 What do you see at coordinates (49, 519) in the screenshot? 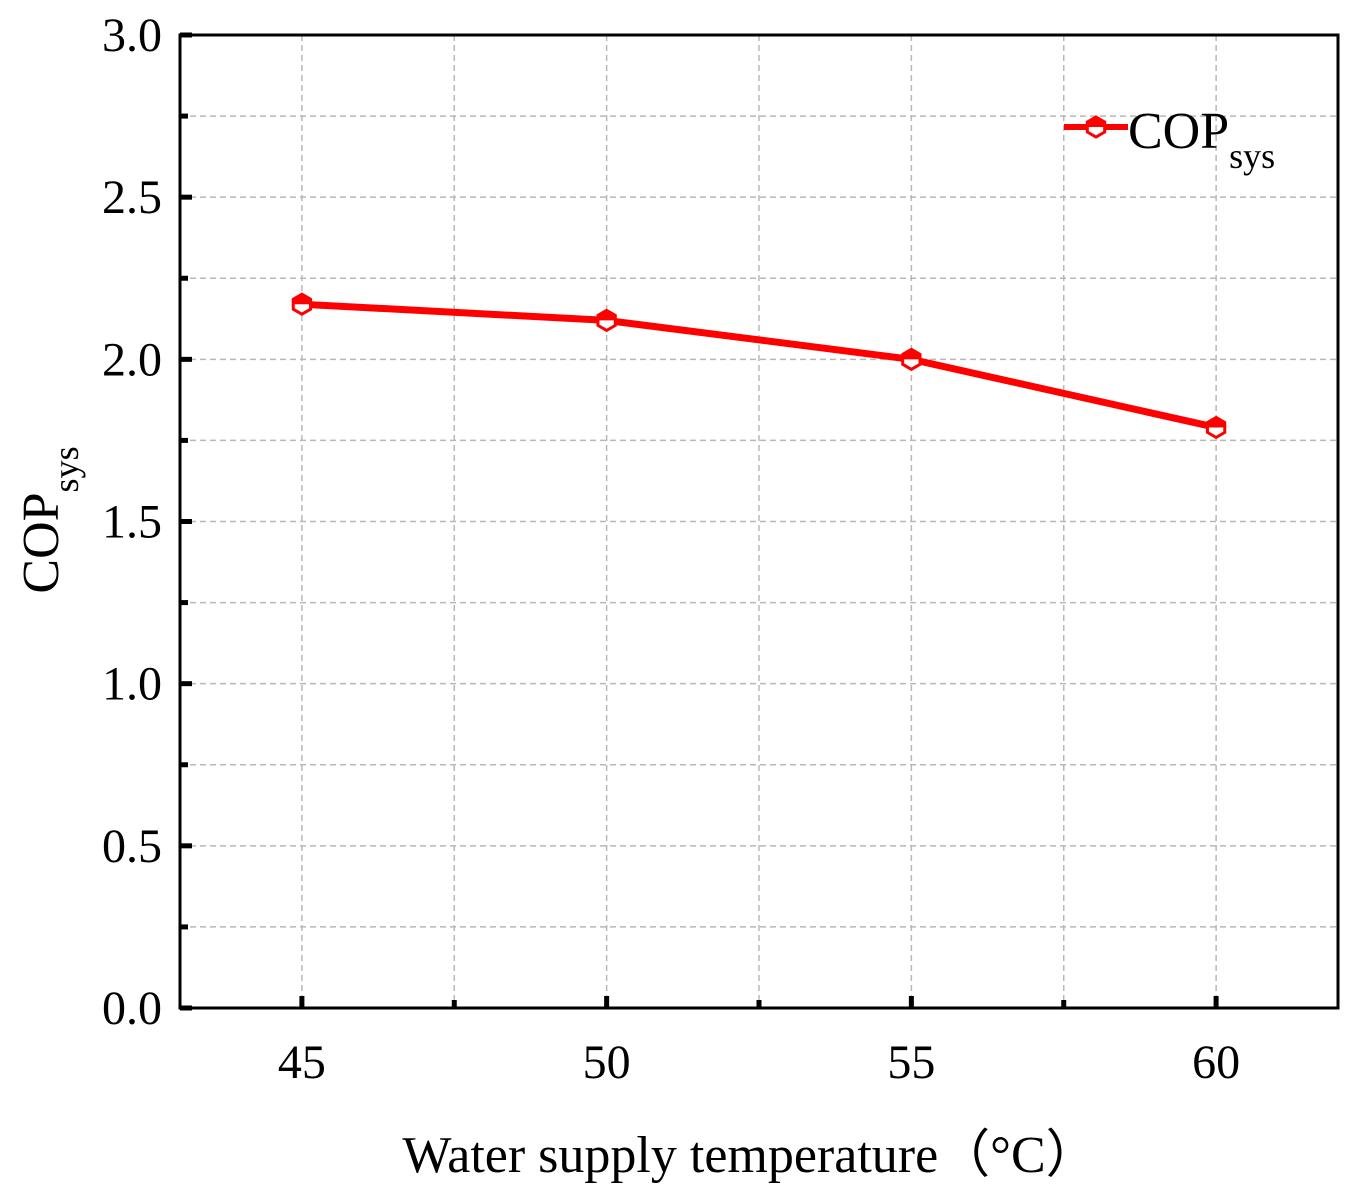
I see `y-axis-title: COPsys` at bounding box center [49, 519].